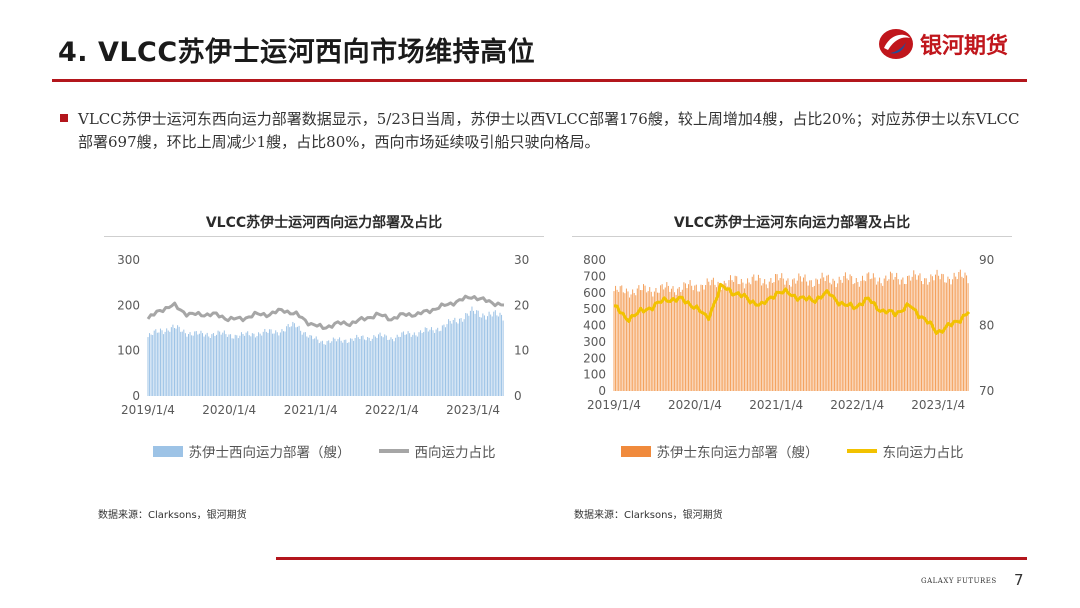 Image resolution: width=1080 pixels, height=608 pixels. What do you see at coordinates (651, 558) in the screenshot?
I see `footer-divider` at bounding box center [651, 558].